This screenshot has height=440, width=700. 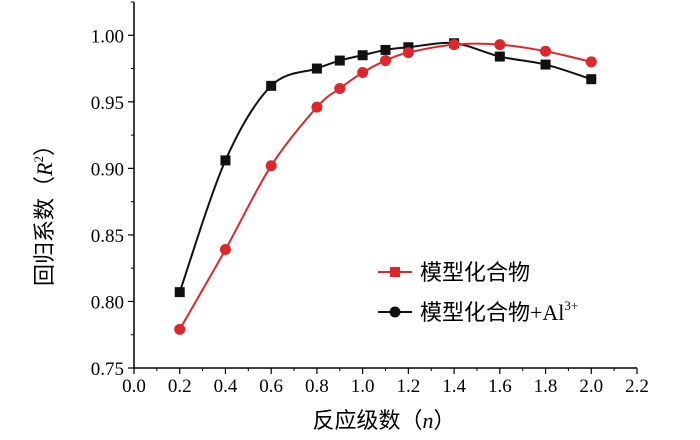 I want to click on y-axis-label-sup: 2, so click(x=38, y=159).